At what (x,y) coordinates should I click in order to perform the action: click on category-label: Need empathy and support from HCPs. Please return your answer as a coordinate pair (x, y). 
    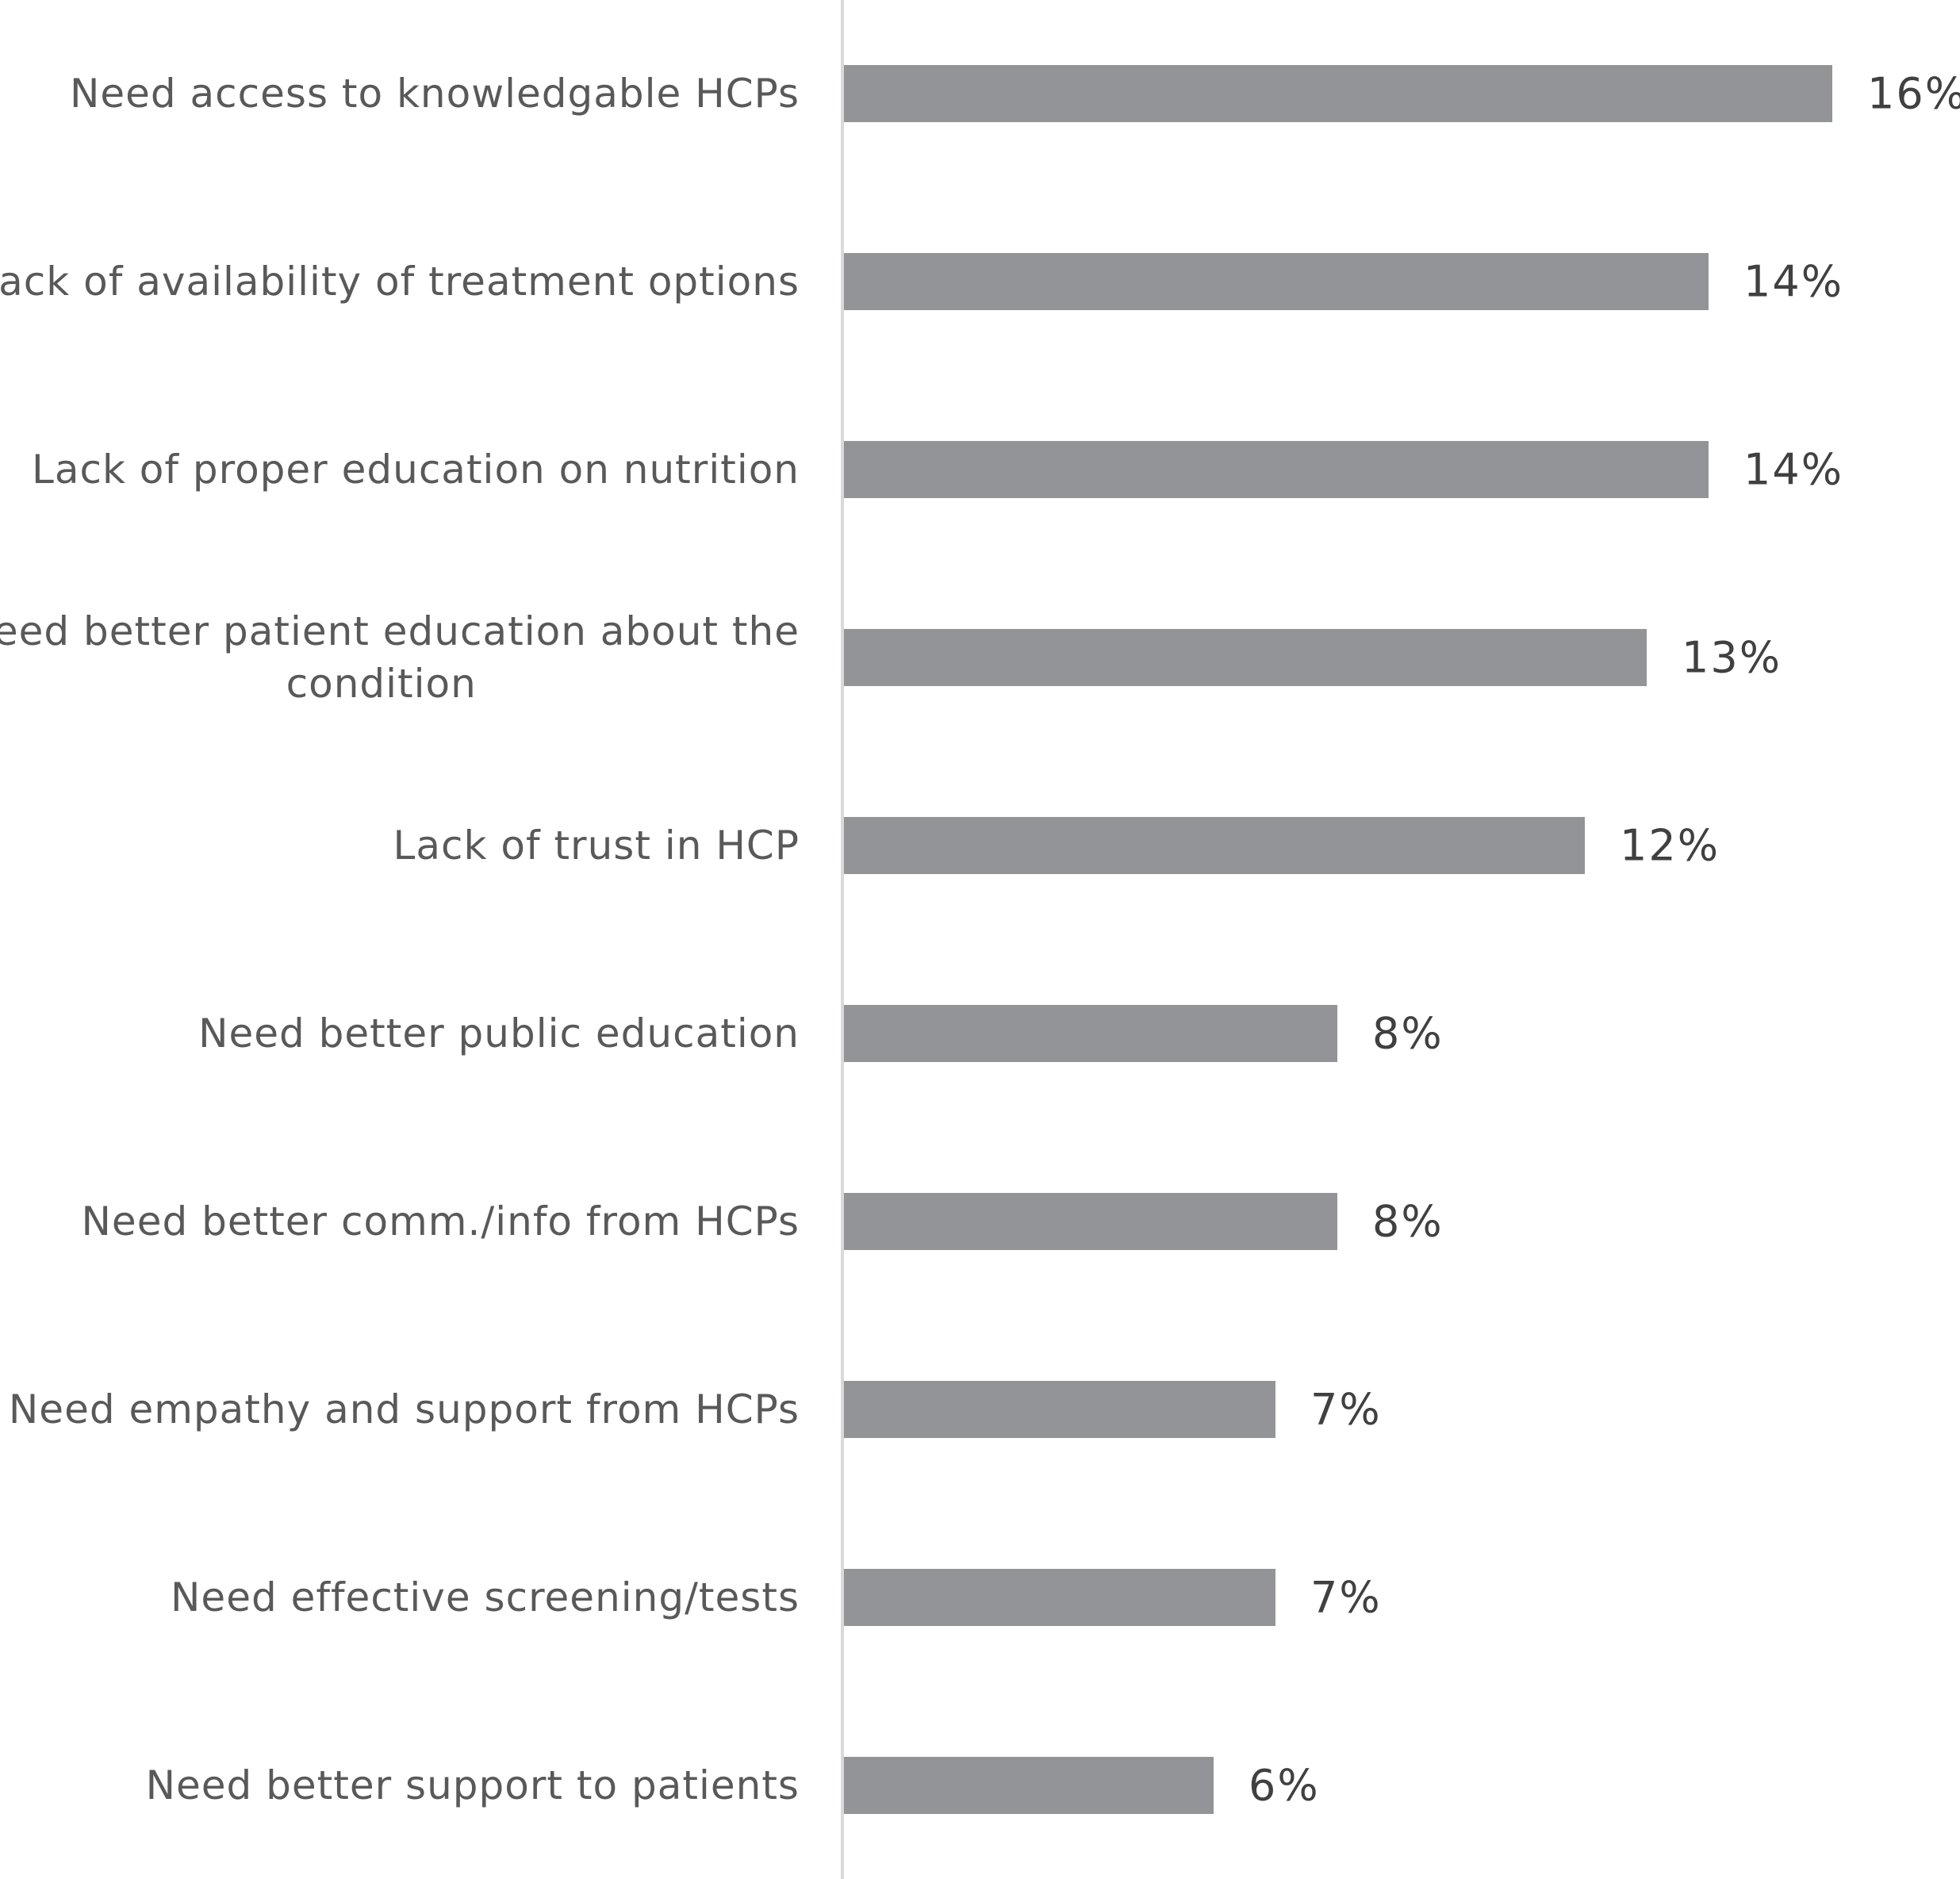
    Looking at the image, I should click on (404, 1409).